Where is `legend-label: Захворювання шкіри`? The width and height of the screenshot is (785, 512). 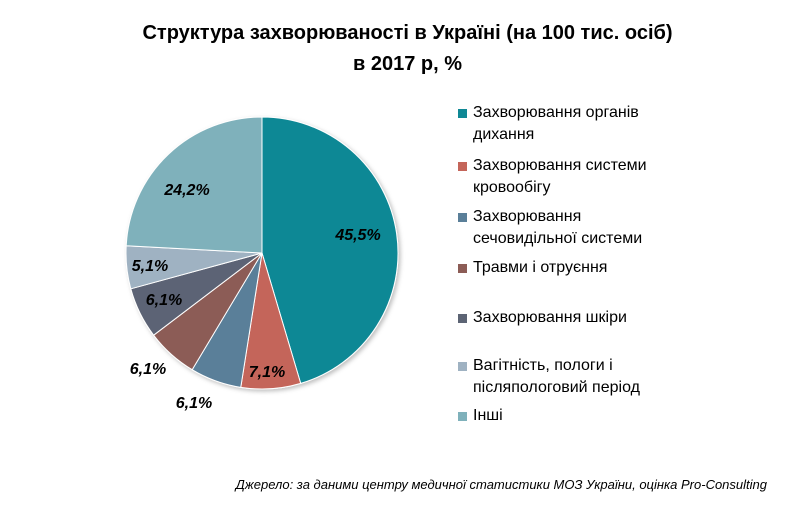 legend-label: Захворювання шкіри is located at coordinates (588, 318).